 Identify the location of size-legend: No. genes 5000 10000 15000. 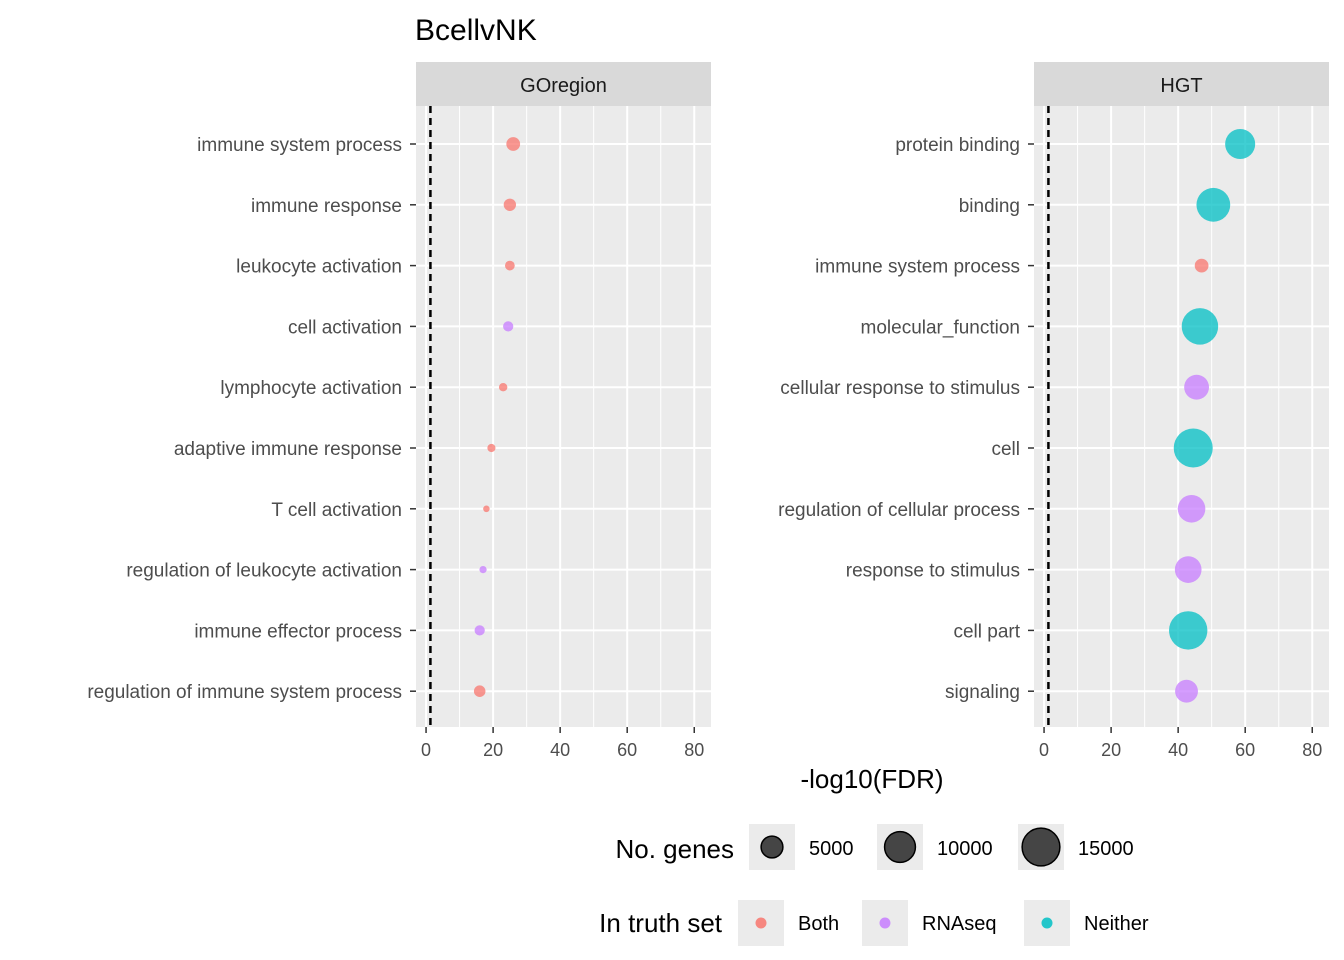
(874, 847).